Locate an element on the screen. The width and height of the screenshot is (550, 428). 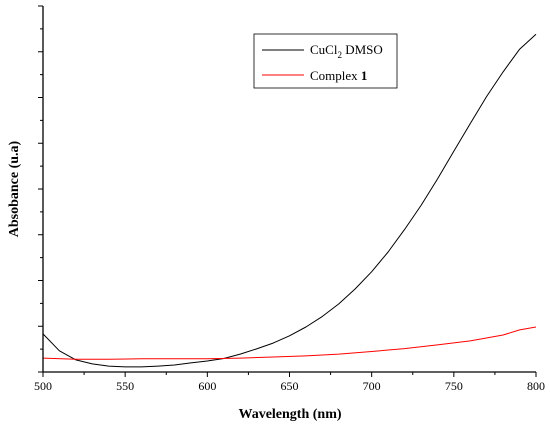
x-tick-label: 650 is located at coordinates (290, 386).